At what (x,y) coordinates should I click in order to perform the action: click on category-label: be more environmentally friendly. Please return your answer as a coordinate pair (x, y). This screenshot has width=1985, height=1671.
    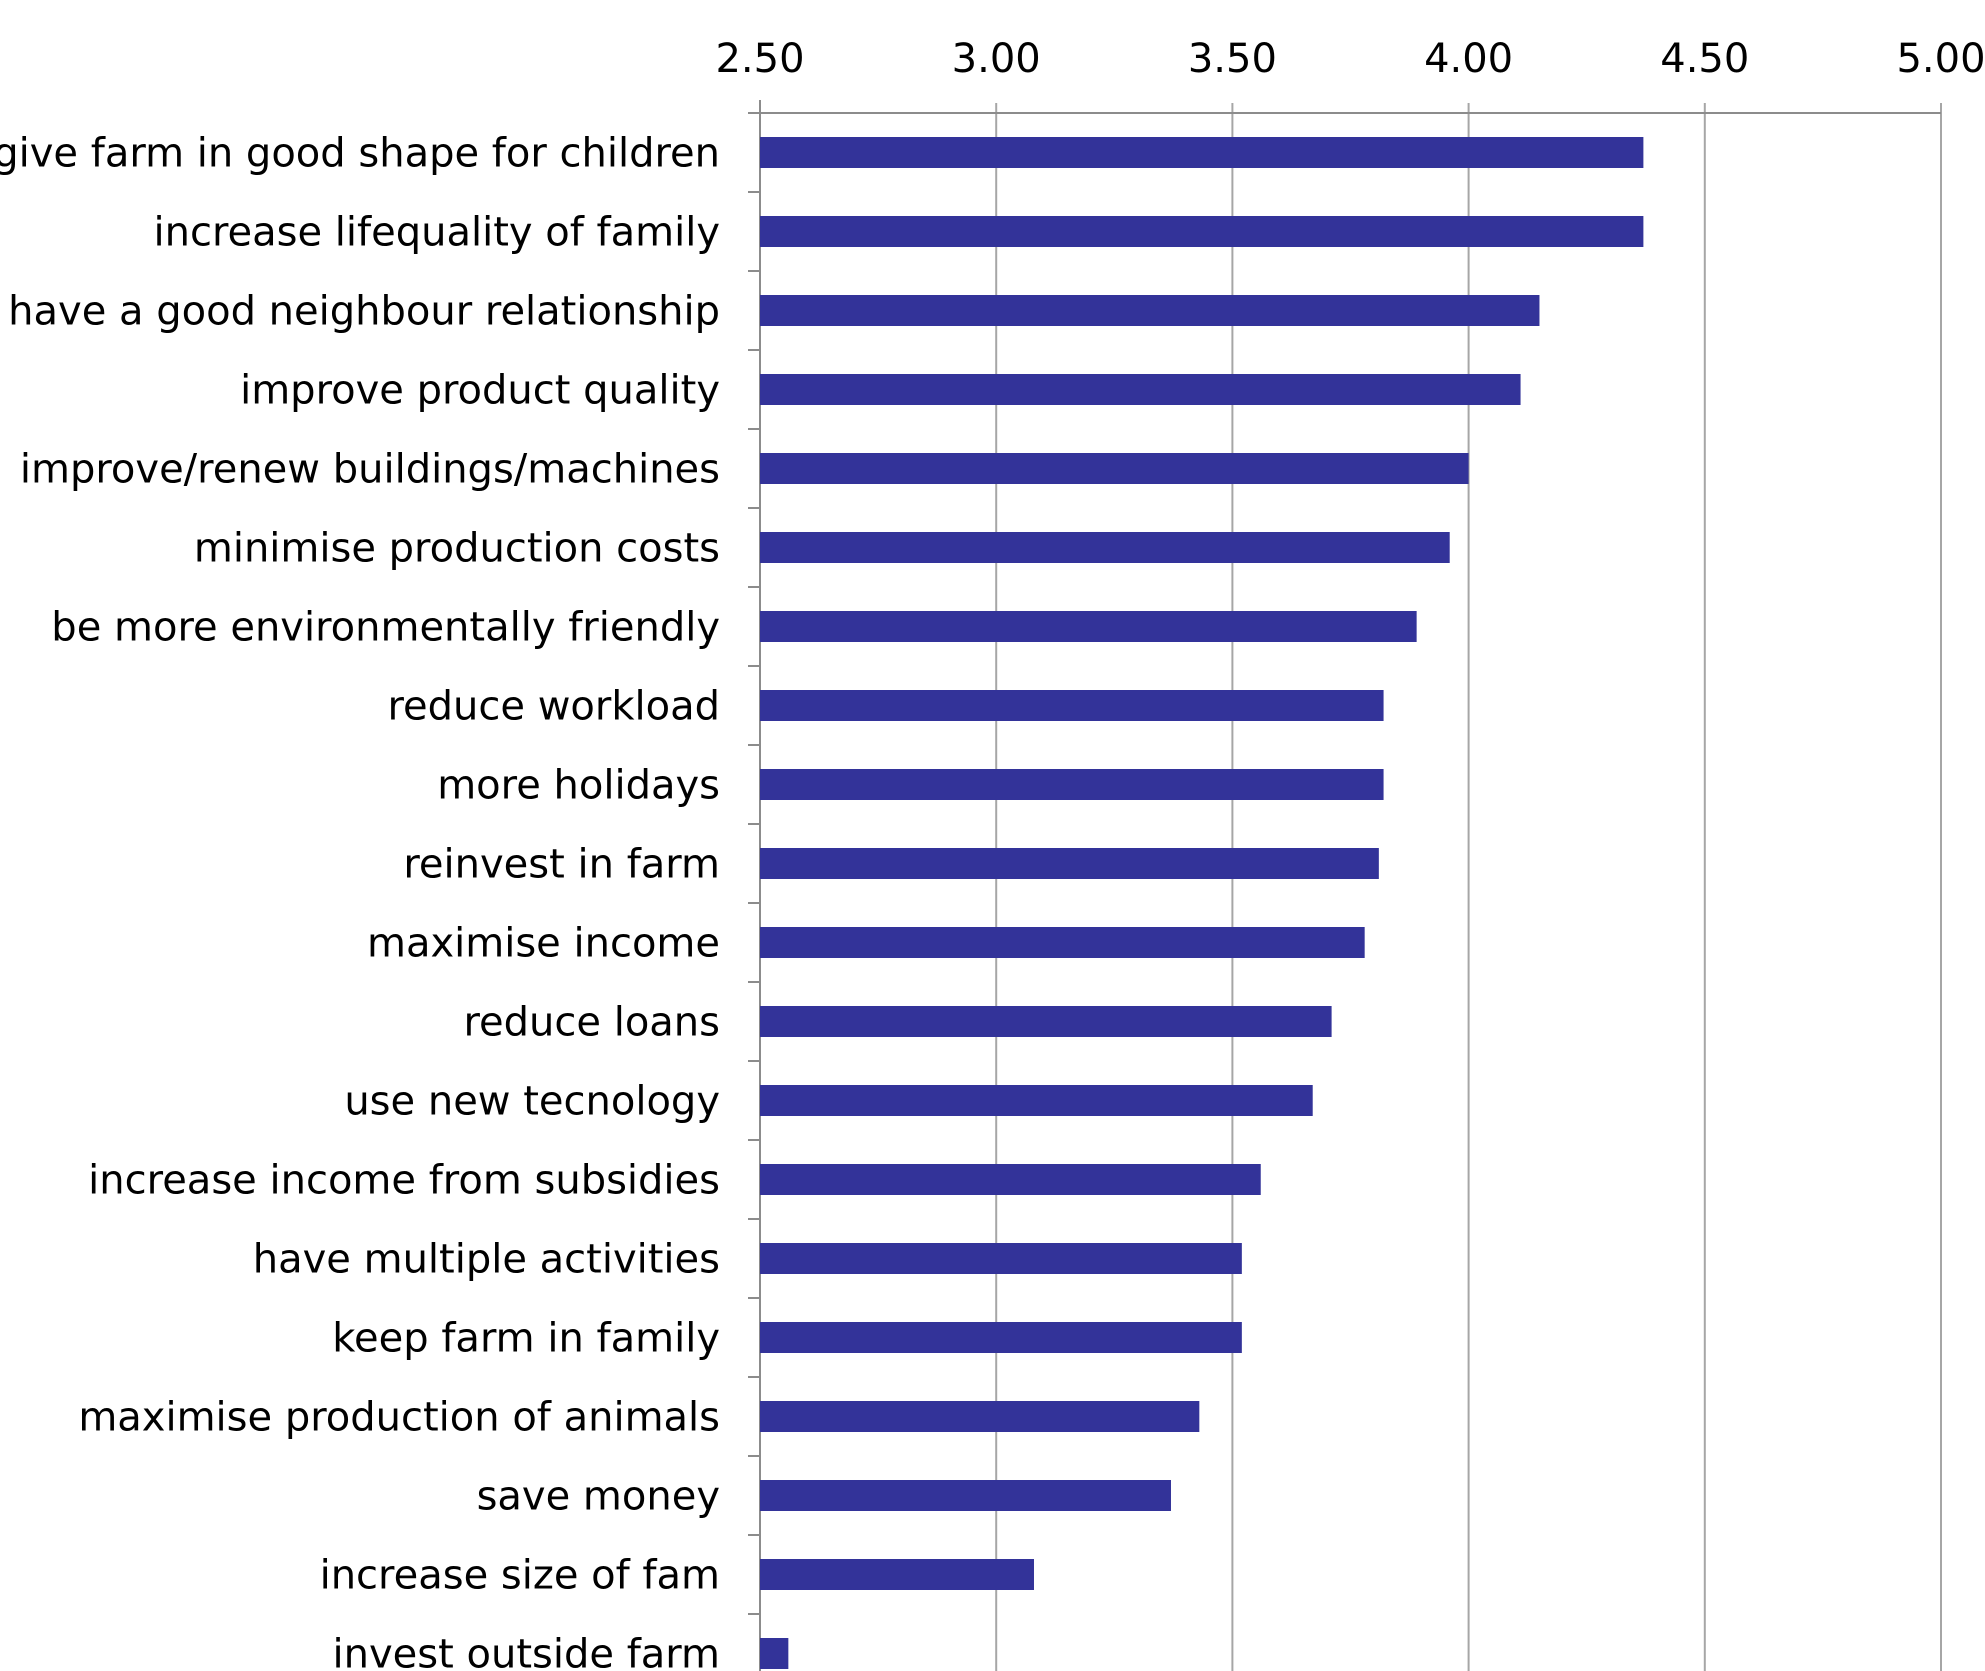
    Looking at the image, I should click on (385, 628).